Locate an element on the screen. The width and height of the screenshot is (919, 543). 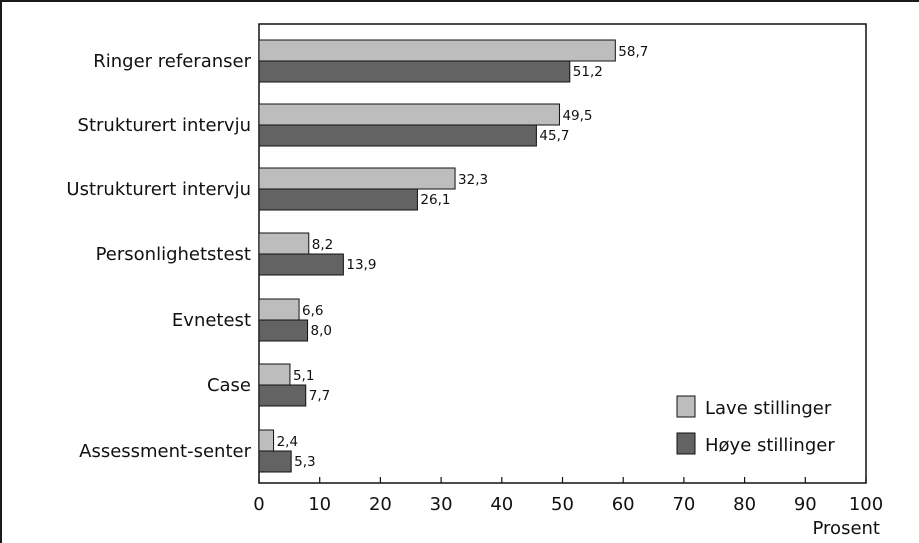
bar-value-label: 45,7 is located at coordinates (554, 136).